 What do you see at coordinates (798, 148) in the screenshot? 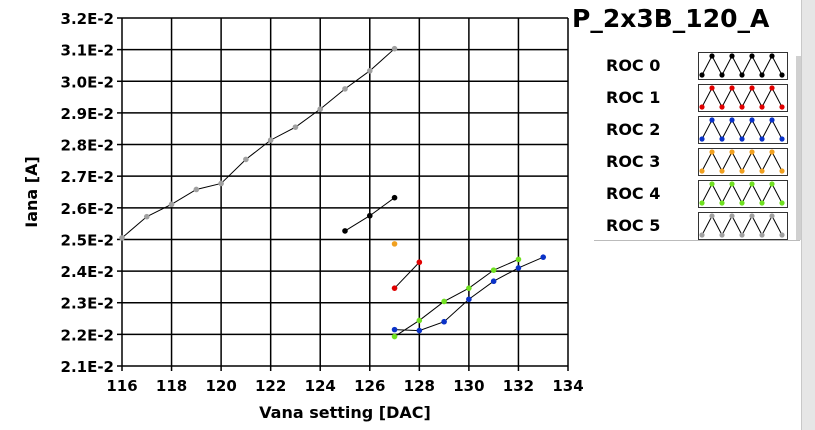
I see `legend-shadow` at bounding box center [798, 148].